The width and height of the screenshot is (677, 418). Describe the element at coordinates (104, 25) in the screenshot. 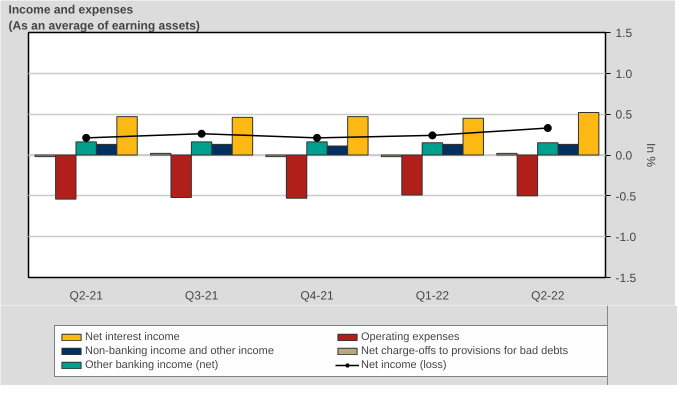

I see `chart-subtitle: (As an average of earning assets)` at that location.